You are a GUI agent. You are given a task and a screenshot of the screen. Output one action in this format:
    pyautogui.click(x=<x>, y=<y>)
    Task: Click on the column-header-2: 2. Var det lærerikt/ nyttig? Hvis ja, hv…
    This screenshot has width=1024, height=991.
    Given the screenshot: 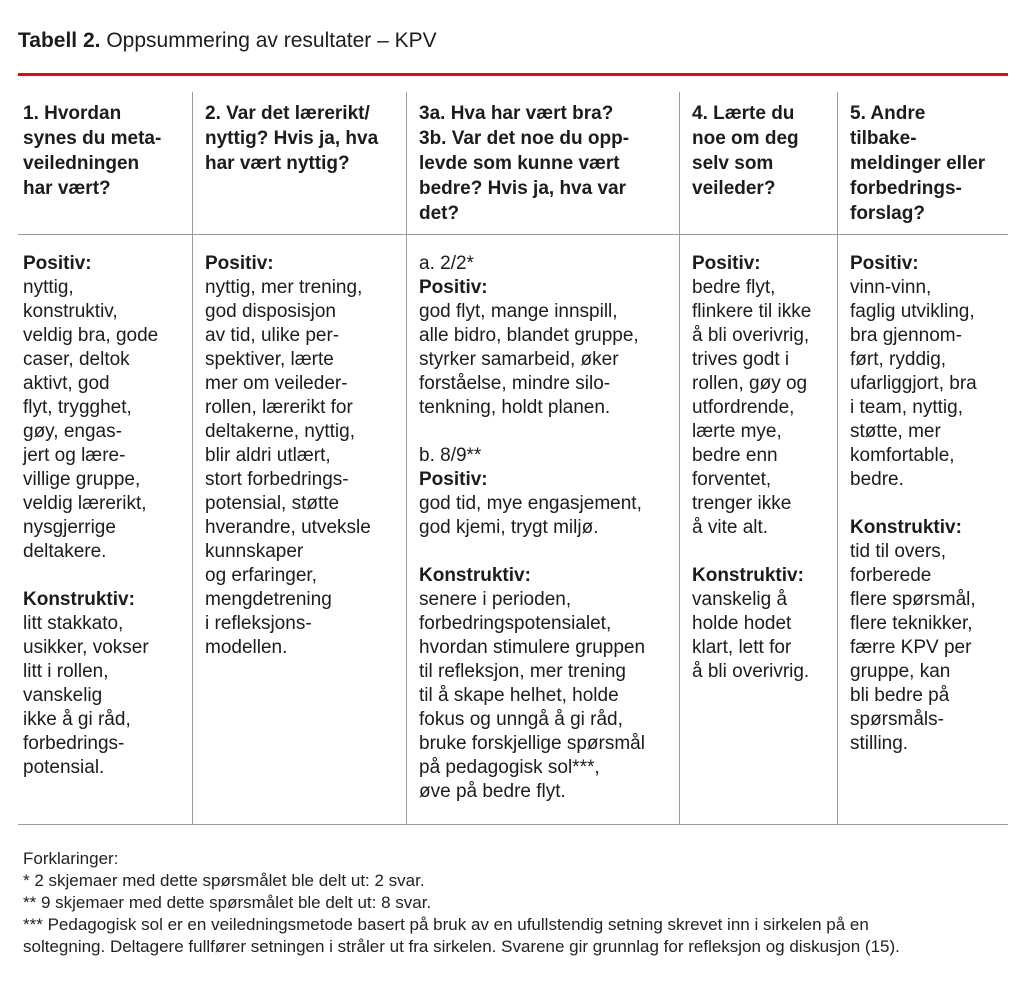 What is the action you would take?
    pyautogui.click(x=299, y=163)
    